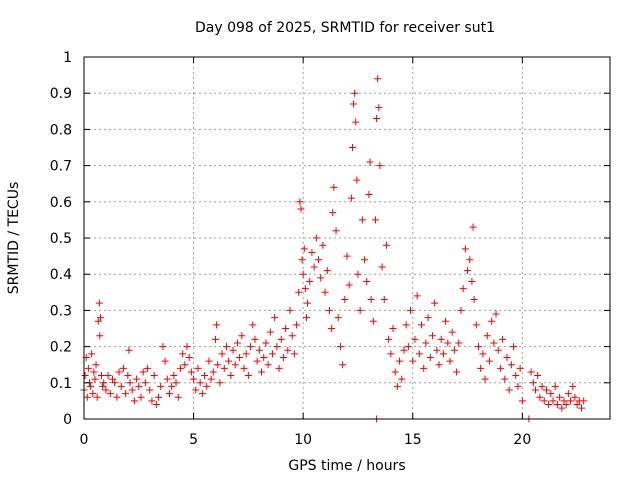  Describe the element at coordinates (193, 440) in the screenshot. I see `x-tick-label: 5` at that location.